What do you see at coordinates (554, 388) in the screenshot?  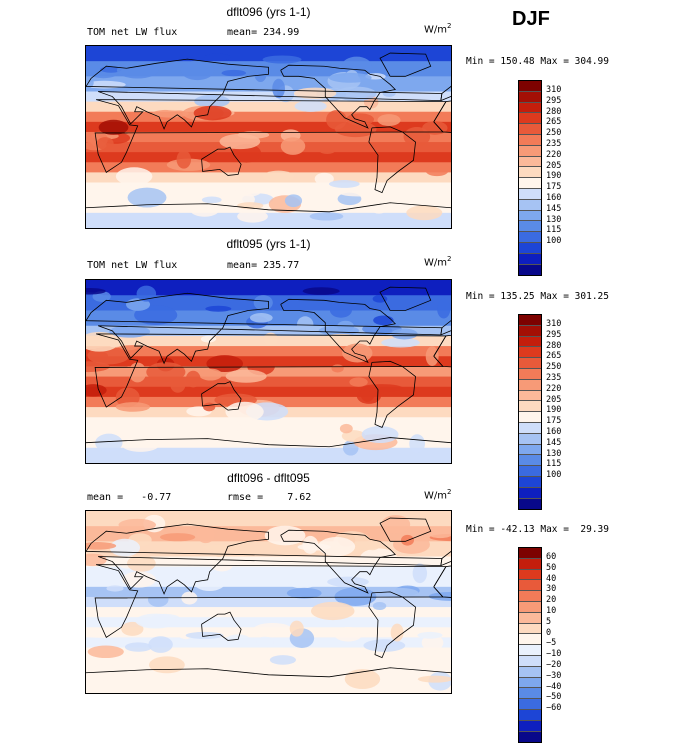 I see `colorbar-label: 220` at bounding box center [554, 388].